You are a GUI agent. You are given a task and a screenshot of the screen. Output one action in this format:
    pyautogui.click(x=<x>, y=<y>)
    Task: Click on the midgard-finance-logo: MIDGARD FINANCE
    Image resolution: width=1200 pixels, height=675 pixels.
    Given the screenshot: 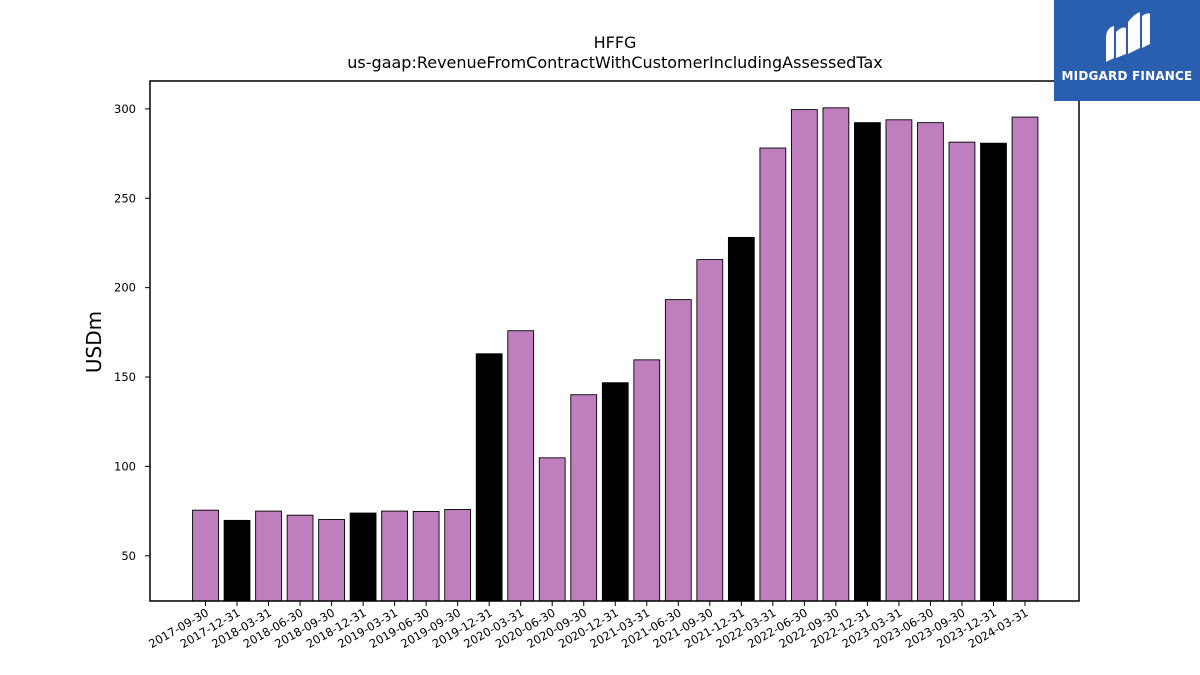 What is the action you would take?
    pyautogui.click(x=1127, y=50)
    